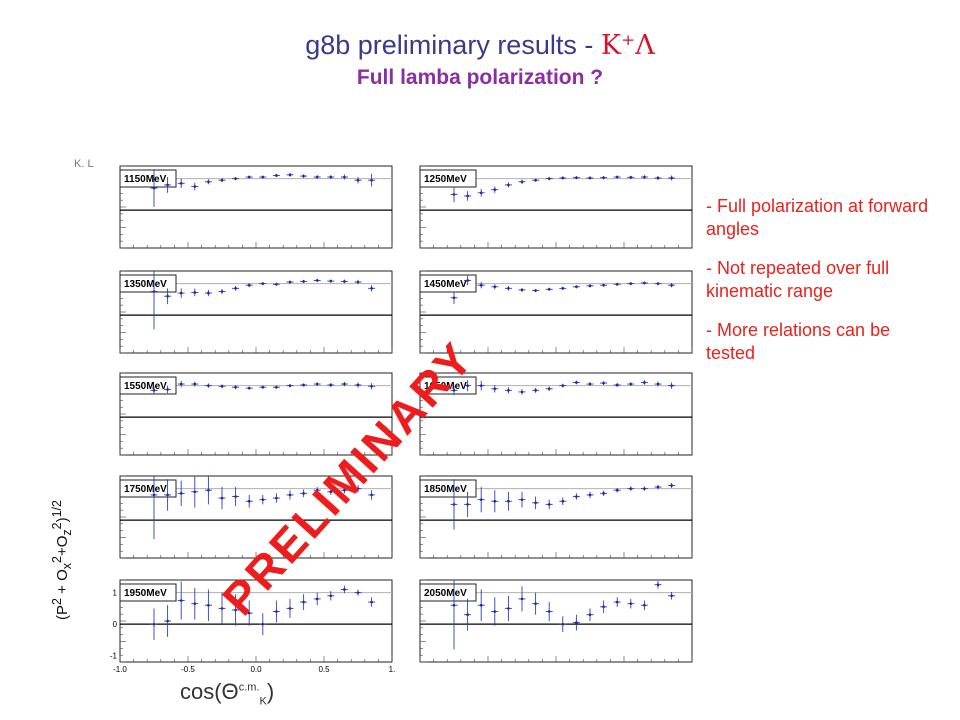  What do you see at coordinates (445, 386) in the screenshot?
I see `energy-label: 1650MeV` at bounding box center [445, 386].